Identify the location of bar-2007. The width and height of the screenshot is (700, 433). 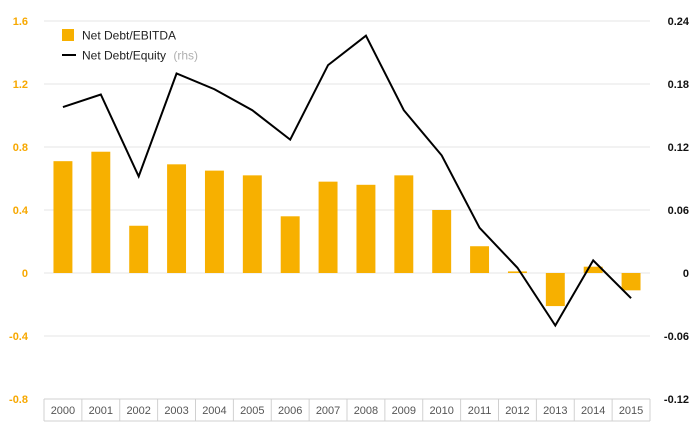
(328, 227).